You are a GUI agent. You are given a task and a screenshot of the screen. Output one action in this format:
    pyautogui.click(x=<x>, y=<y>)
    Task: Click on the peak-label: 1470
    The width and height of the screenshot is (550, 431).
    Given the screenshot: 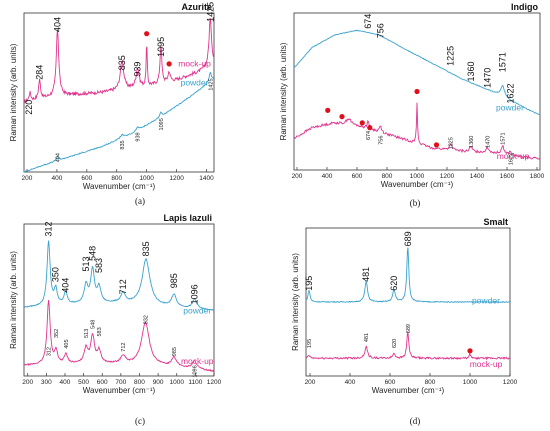 What is the action you would take?
    pyautogui.click(x=488, y=78)
    